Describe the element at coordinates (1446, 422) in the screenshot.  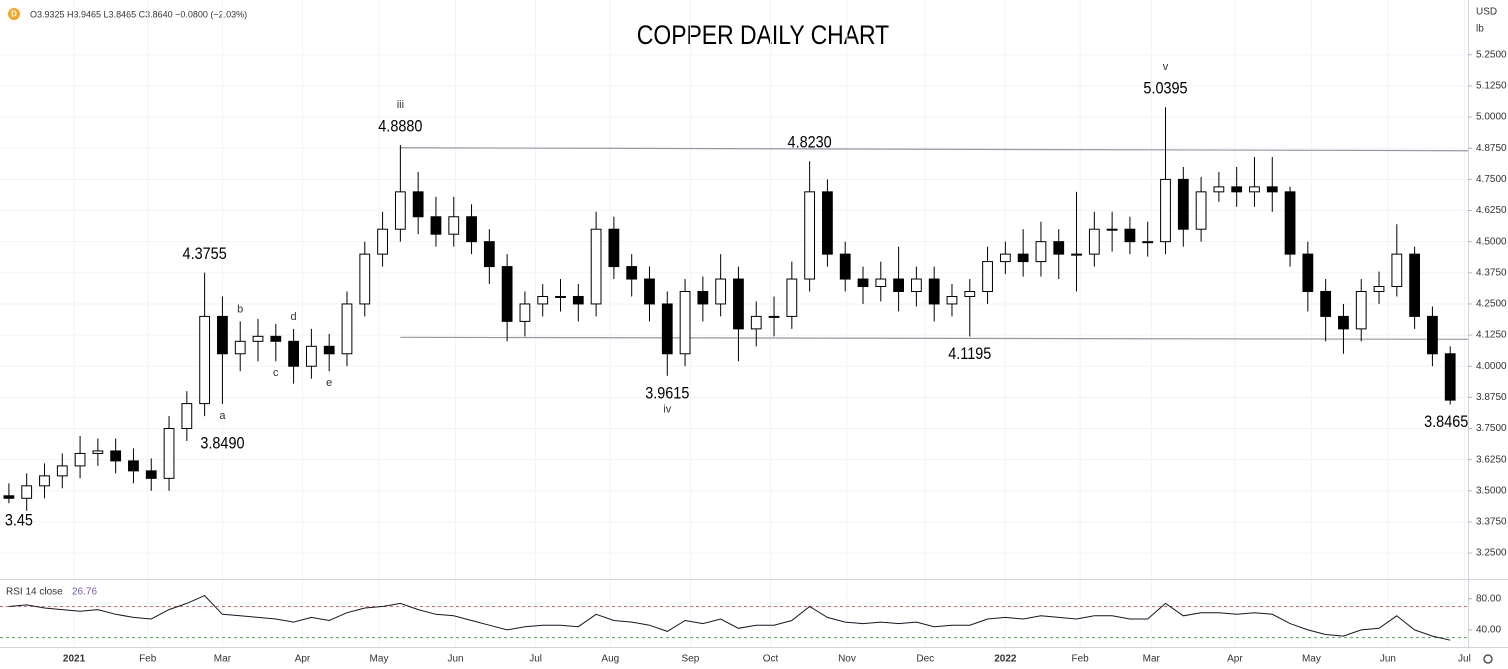
I see `price-annotation: 3.8465` at that location.